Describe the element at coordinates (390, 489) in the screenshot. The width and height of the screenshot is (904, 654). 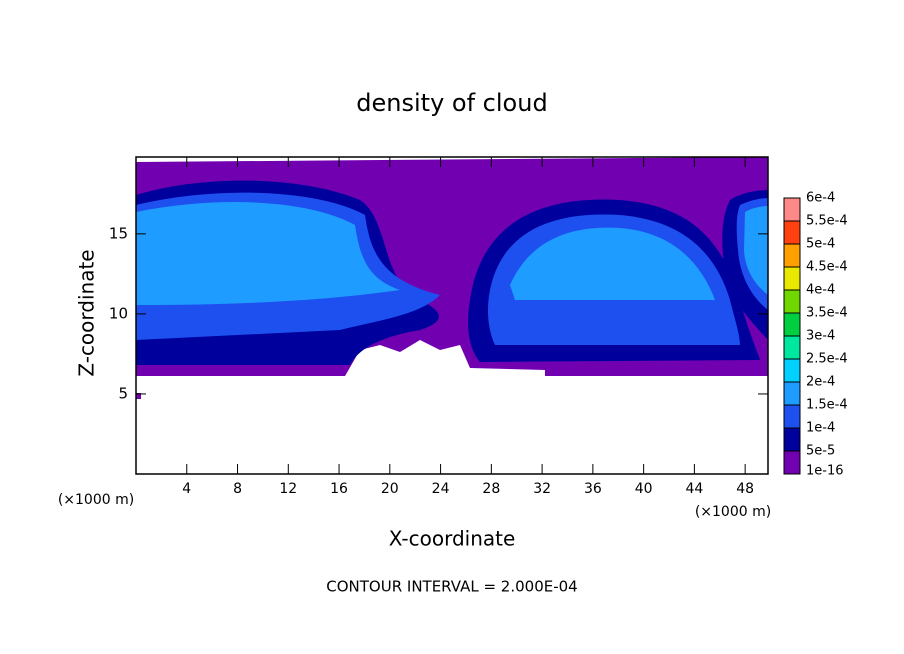
I see `x-tick-label: 20` at that location.